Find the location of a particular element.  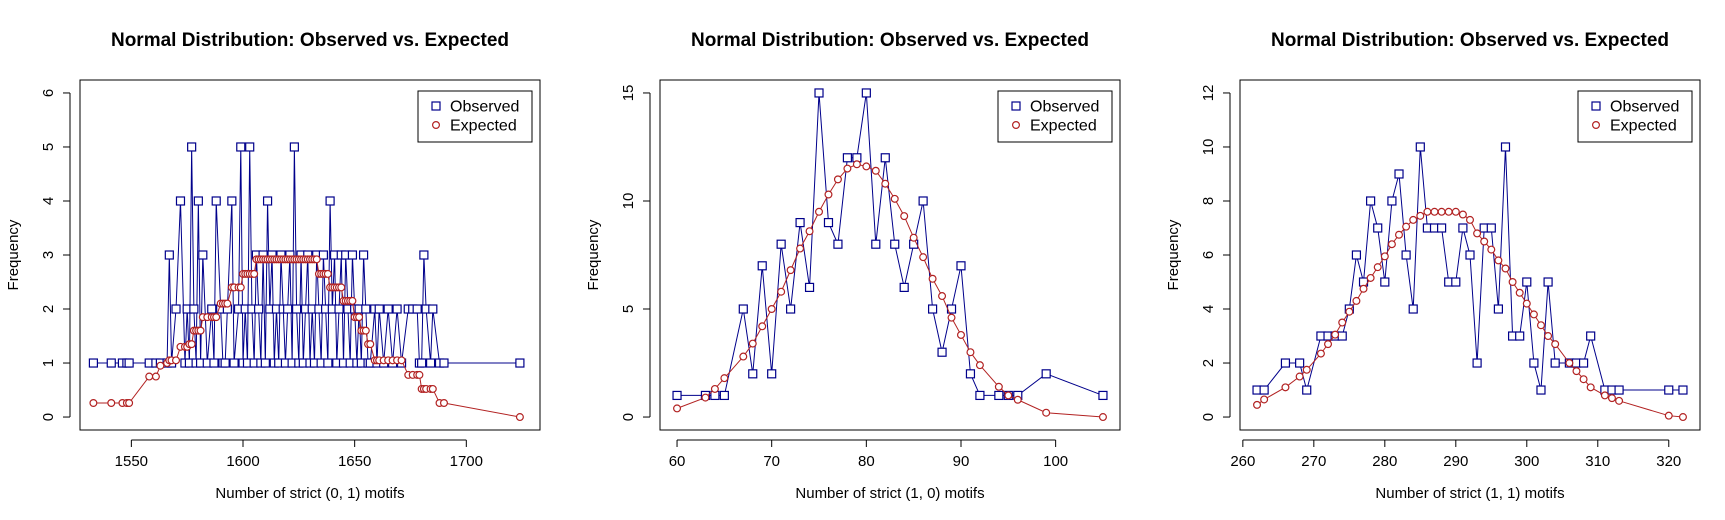

x-axis-label: Number of strict (1, 1) motifs is located at coordinates (1469, 493).